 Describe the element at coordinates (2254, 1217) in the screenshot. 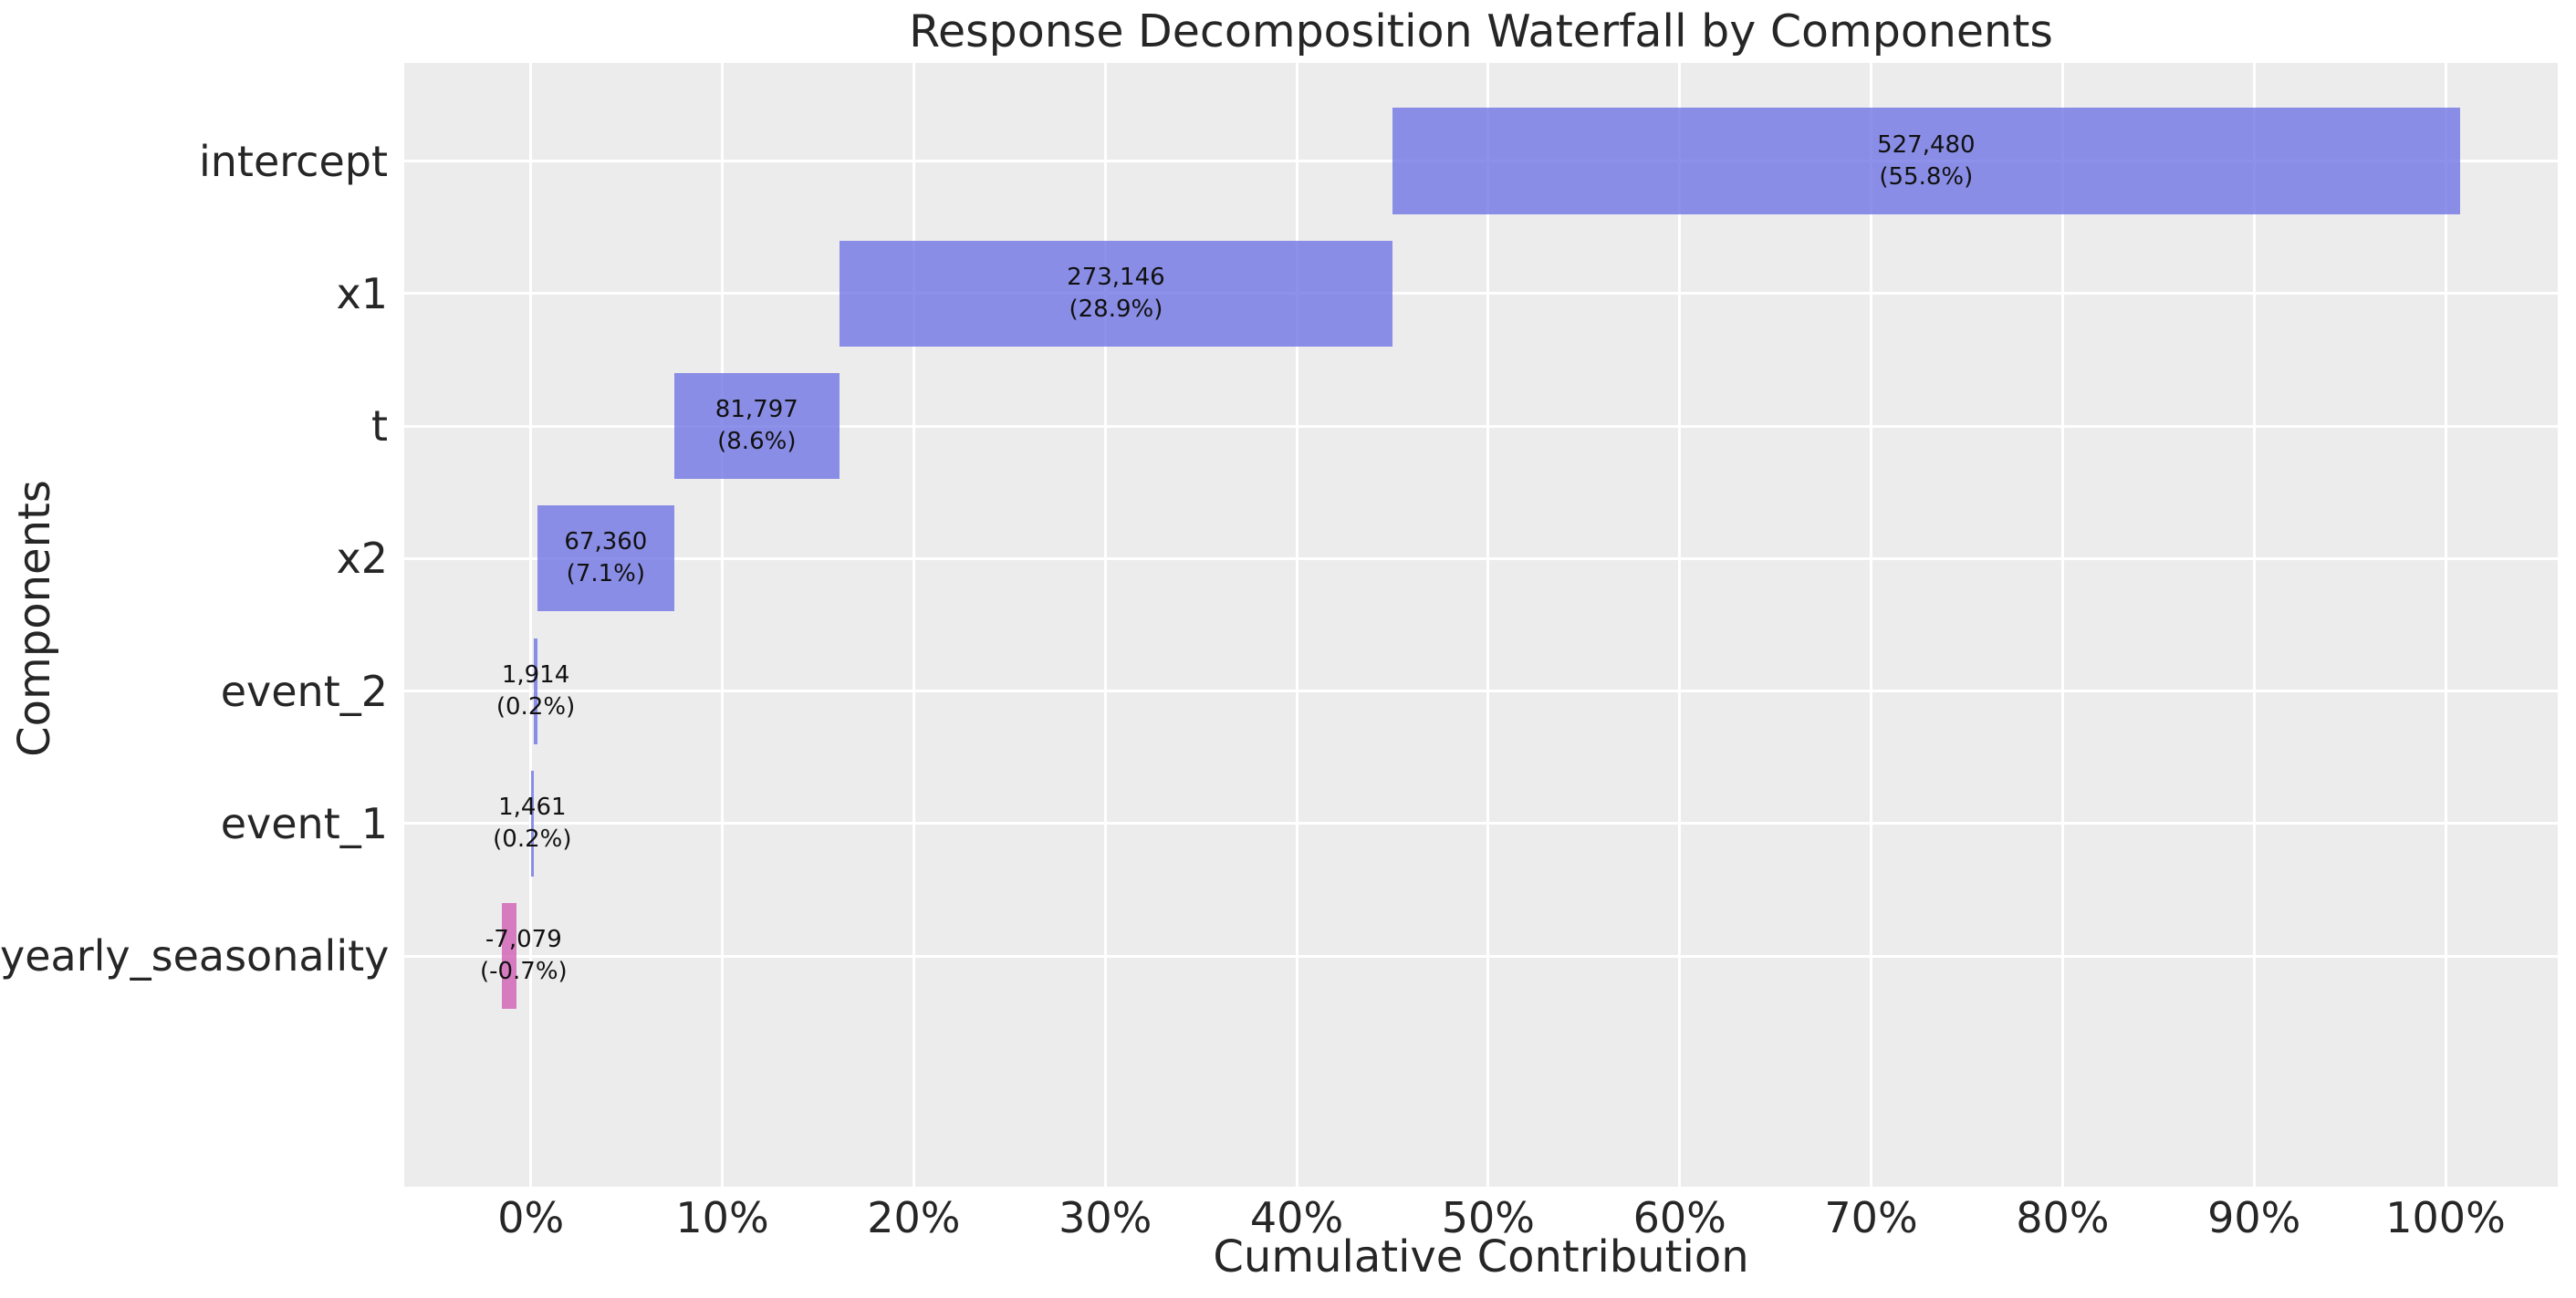

I see `x-tick-label: 90%` at that location.